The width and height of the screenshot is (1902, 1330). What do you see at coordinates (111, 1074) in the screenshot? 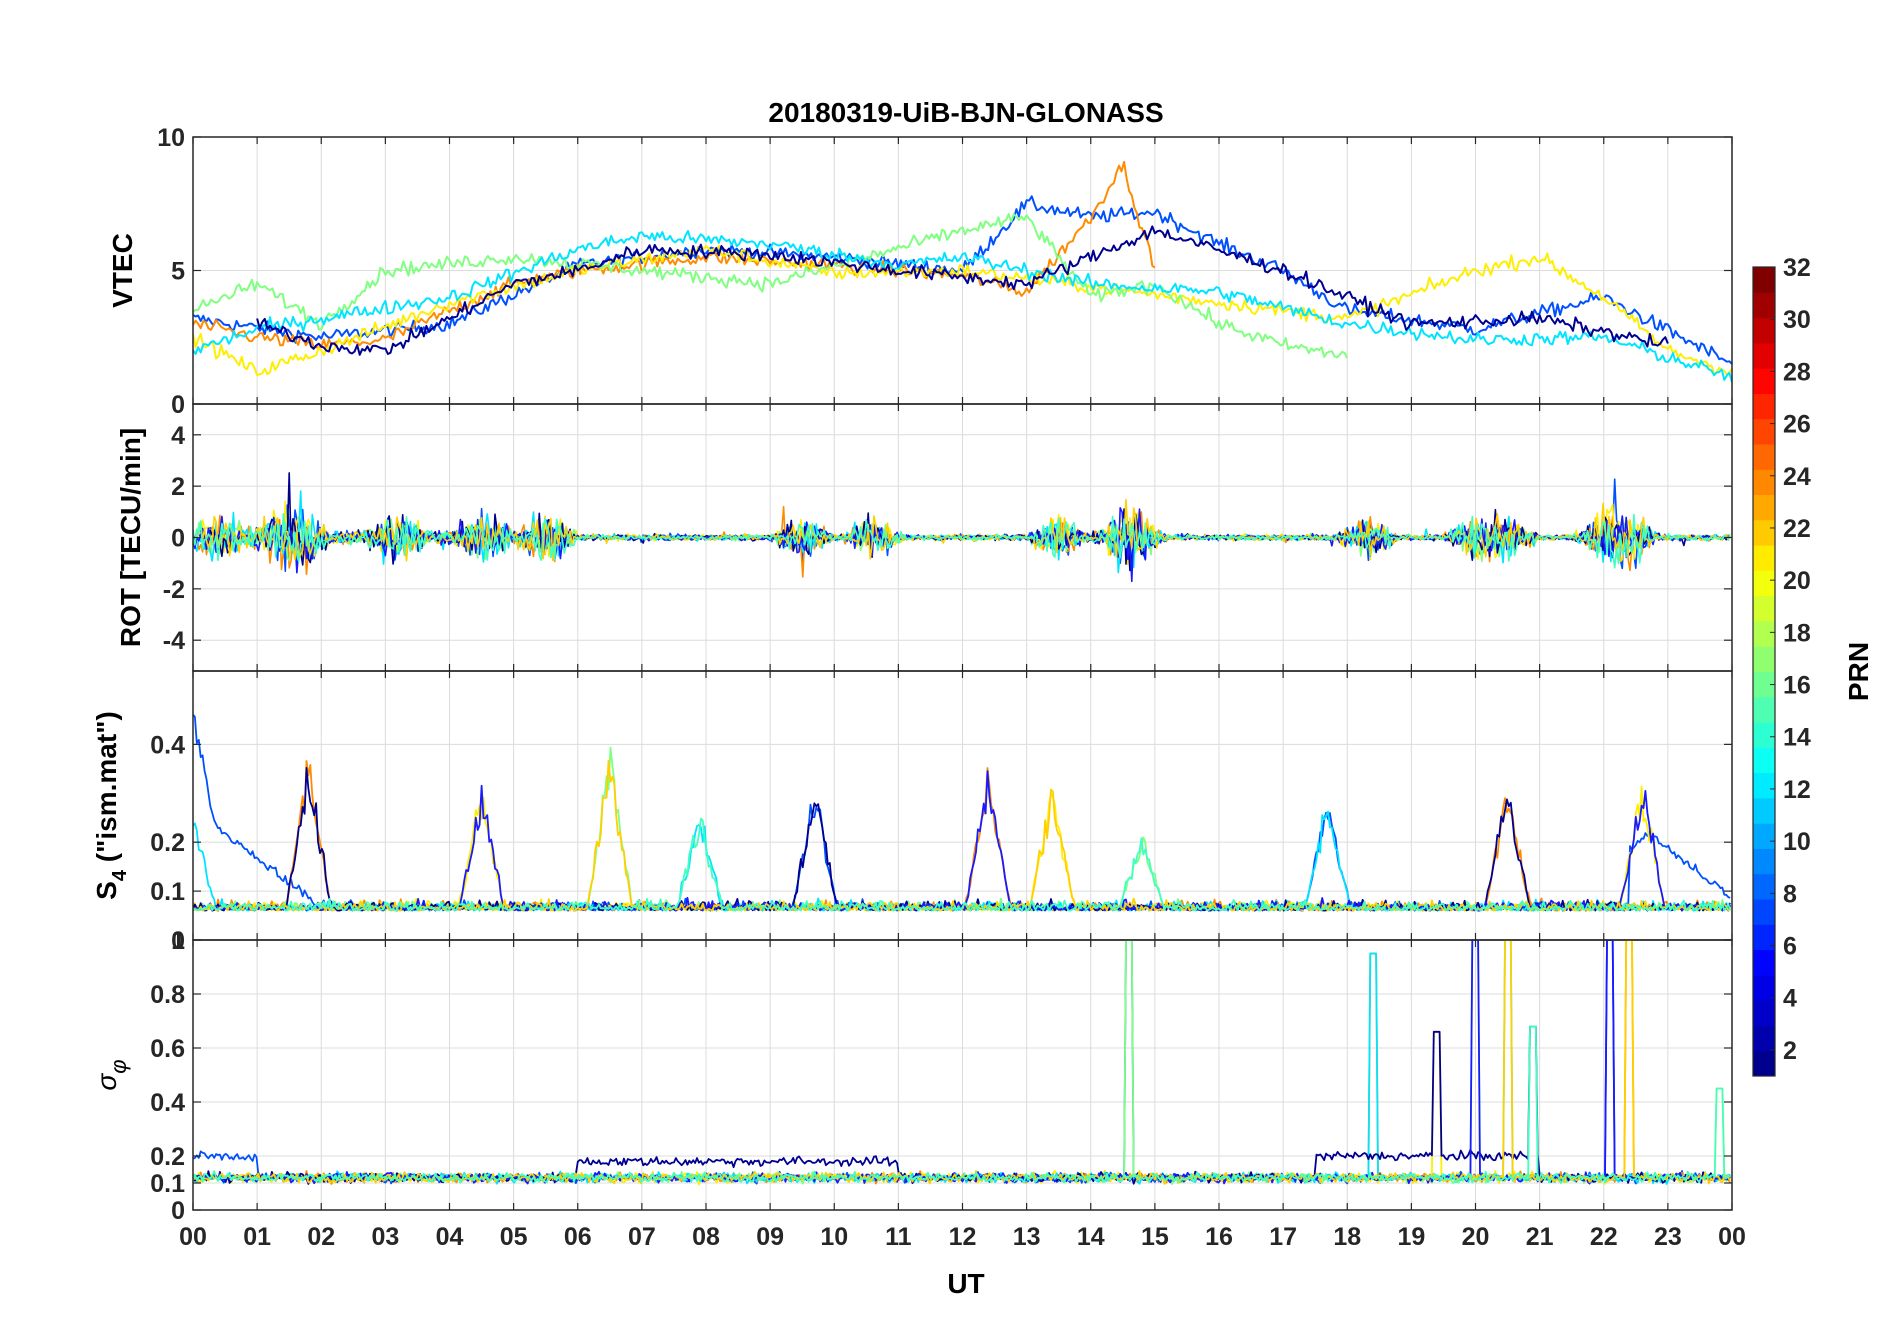
I see `y-axis-label: σφ` at bounding box center [111, 1074].